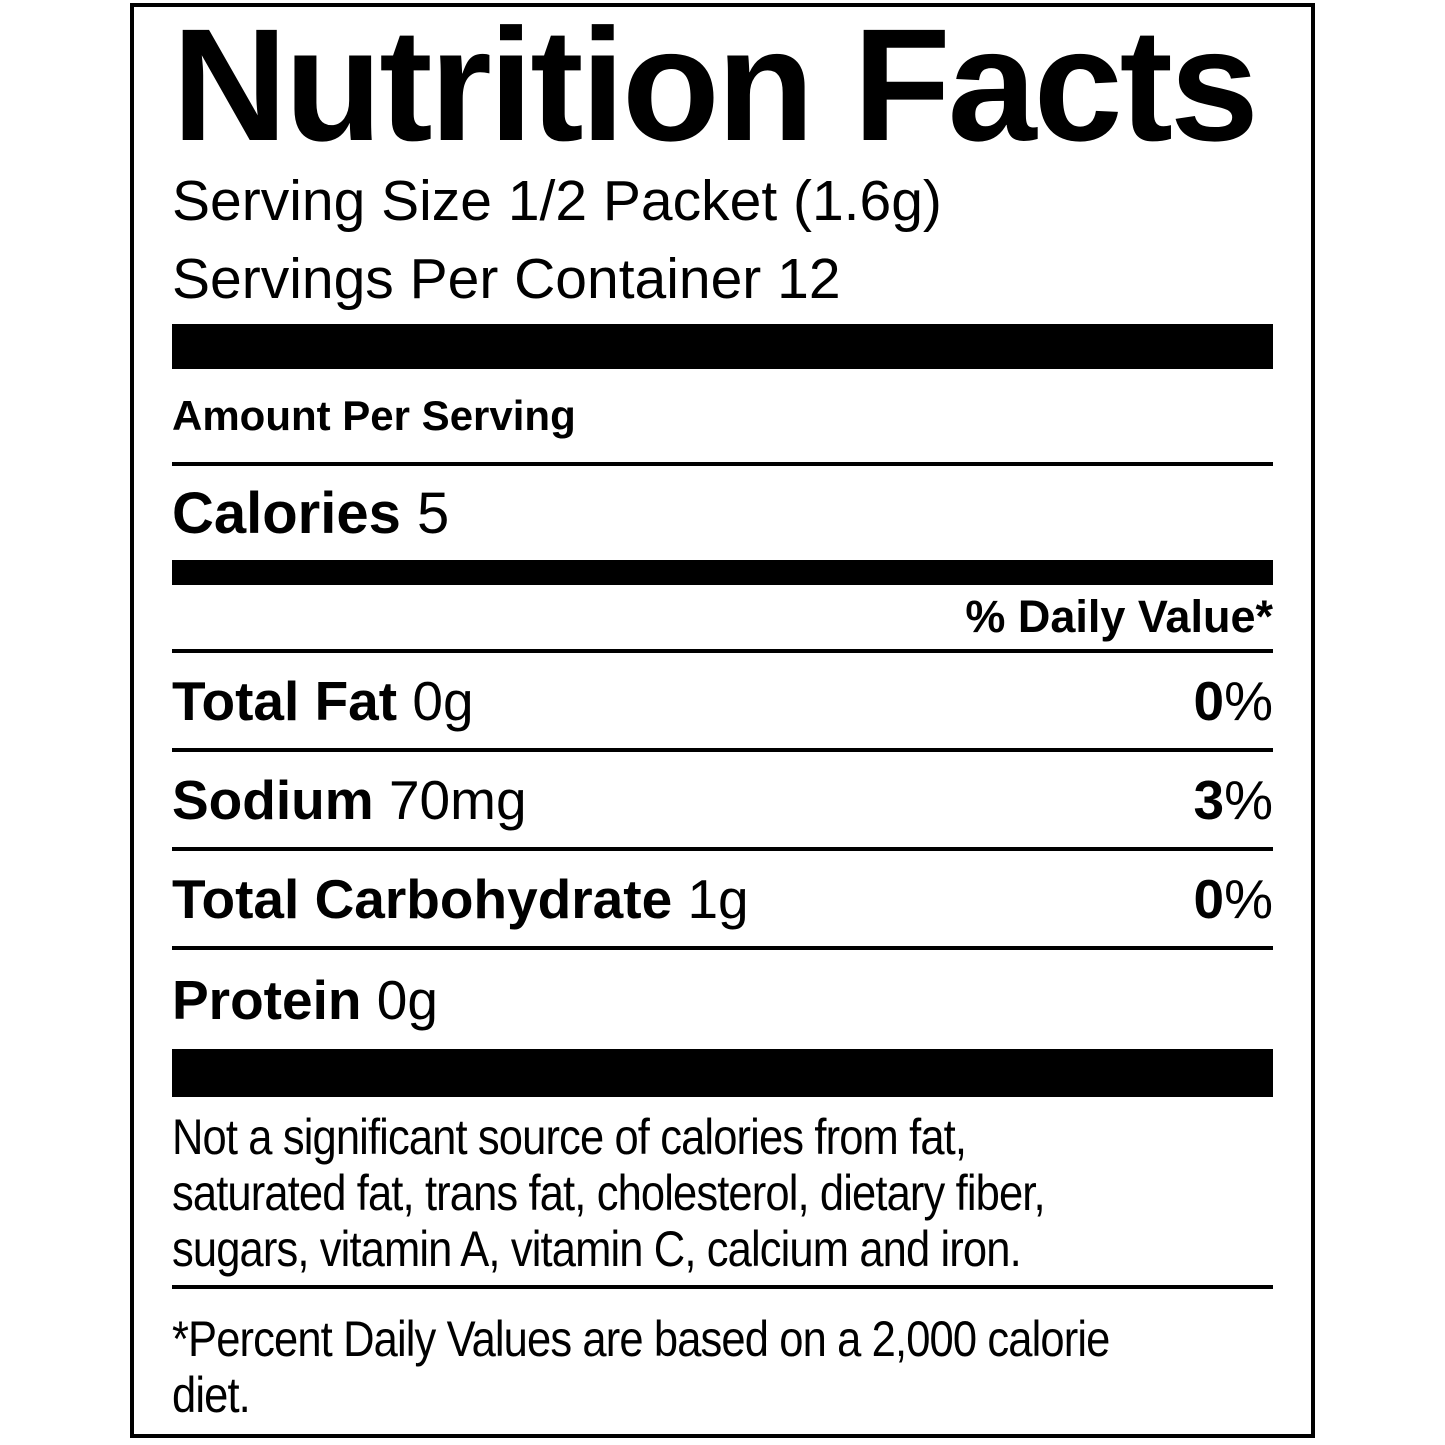 Image resolution: width=1445 pixels, height=1445 pixels. What do you see at coordinates (715, 87) in the screenshot?
I see `label-title: Nutrition Facts` at bounding box center [715, 87].